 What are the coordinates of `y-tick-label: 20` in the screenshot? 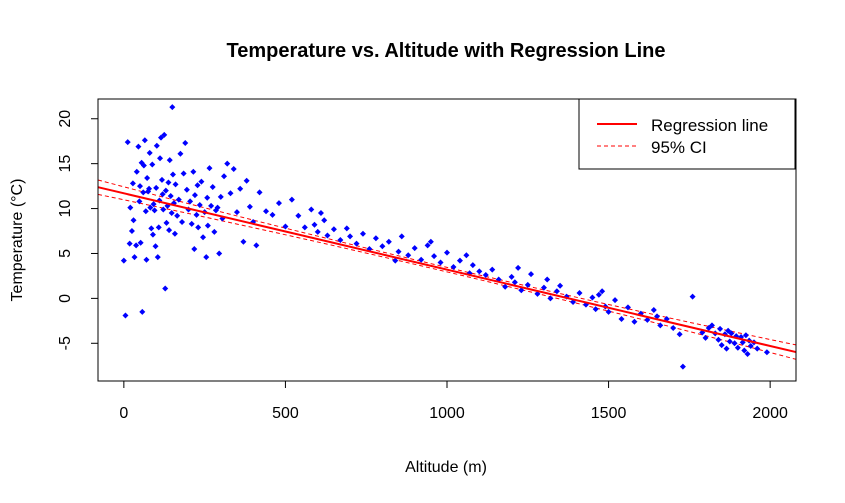 It's located at (65, 119).